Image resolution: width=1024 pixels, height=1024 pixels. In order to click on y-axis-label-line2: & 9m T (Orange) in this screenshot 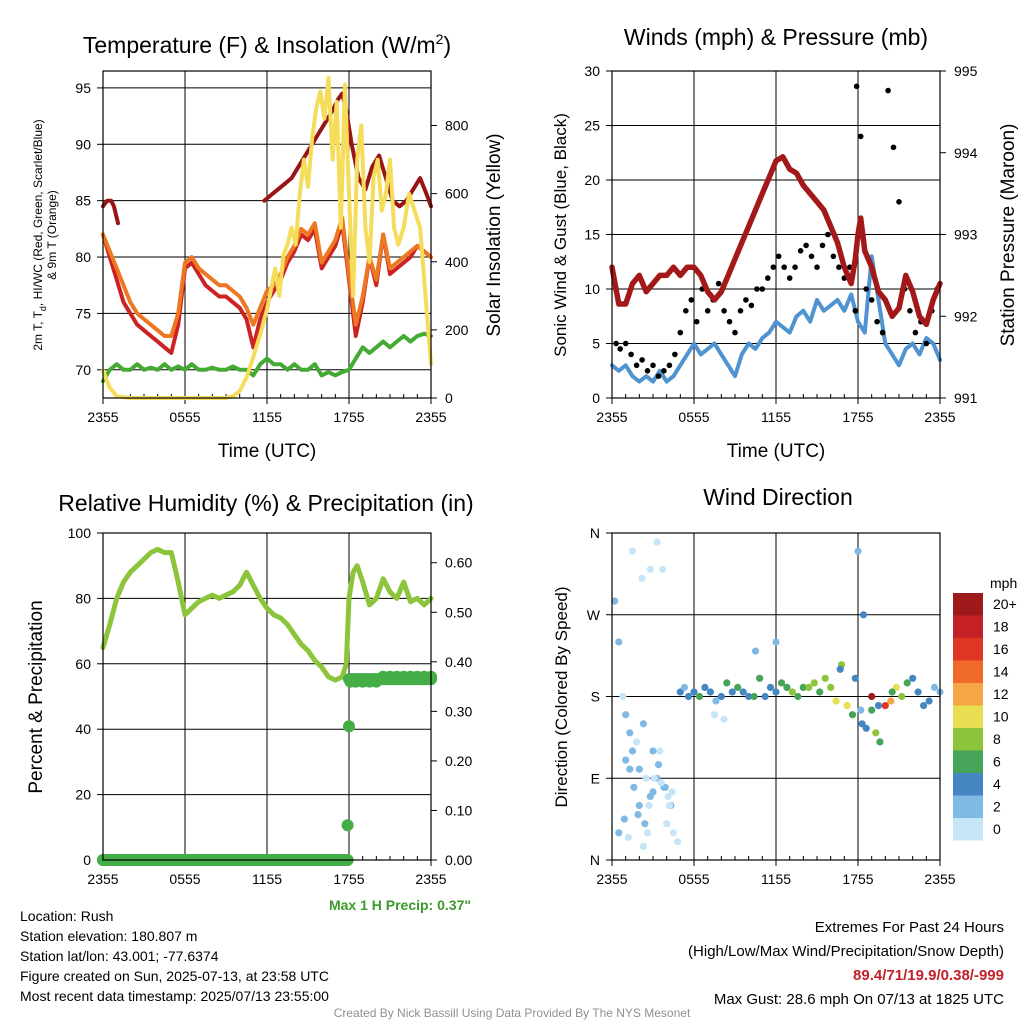, I will do `click(52, 235)`.